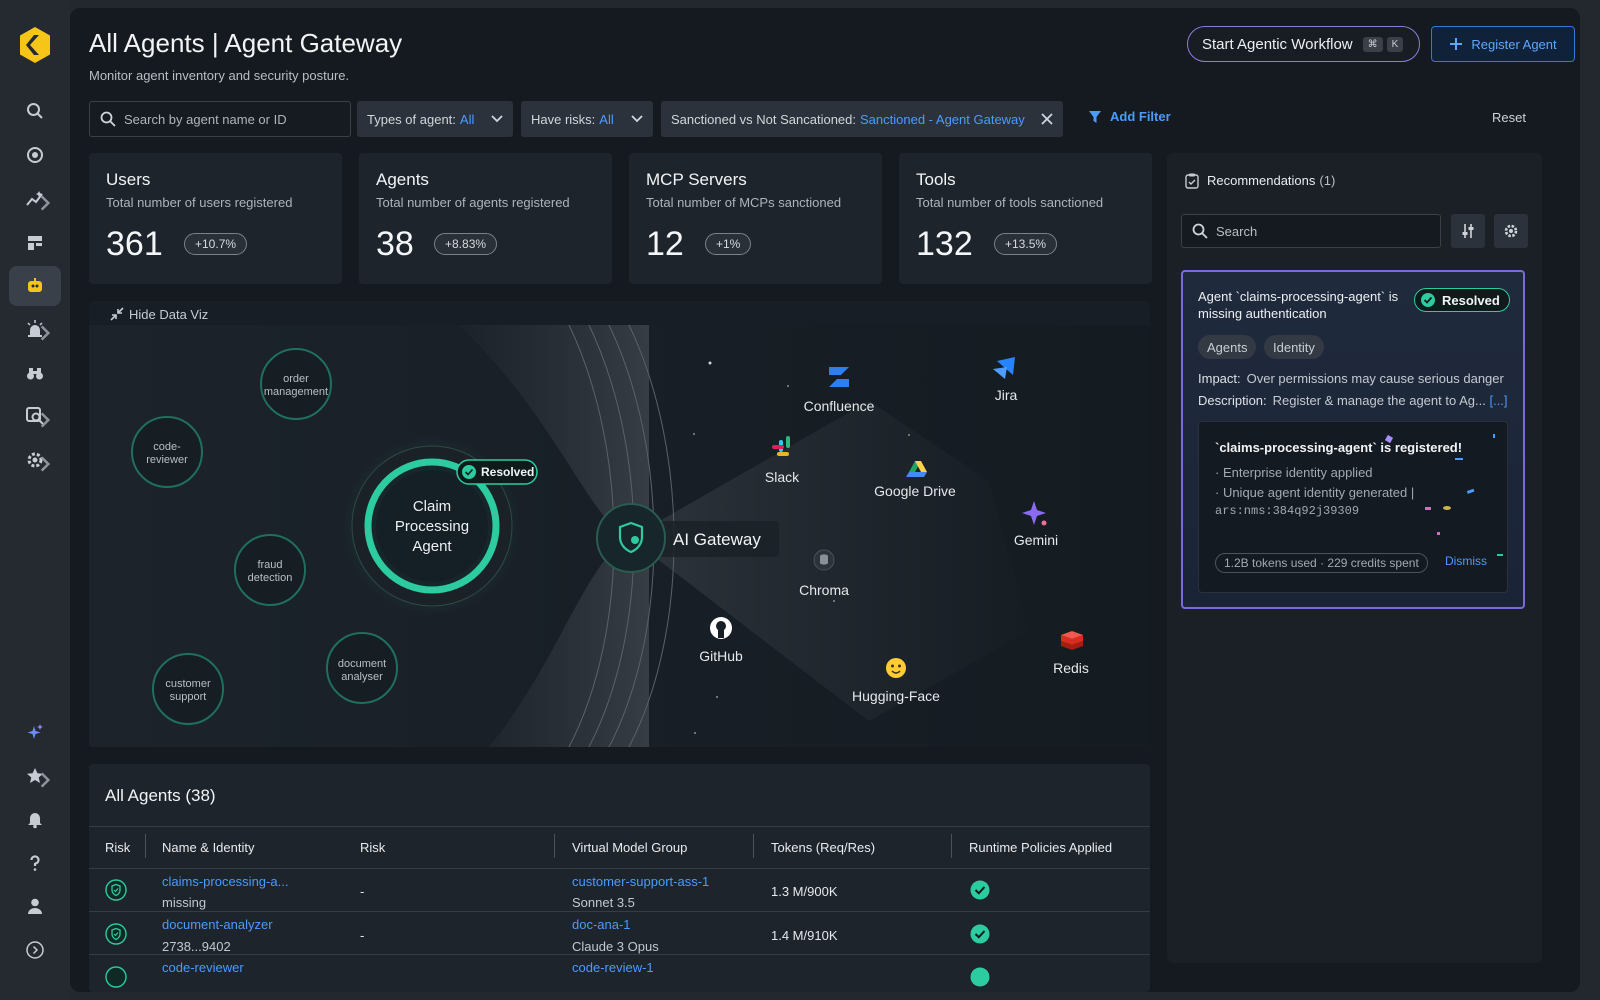  I want to click on nav-overview, so click(35, 155).